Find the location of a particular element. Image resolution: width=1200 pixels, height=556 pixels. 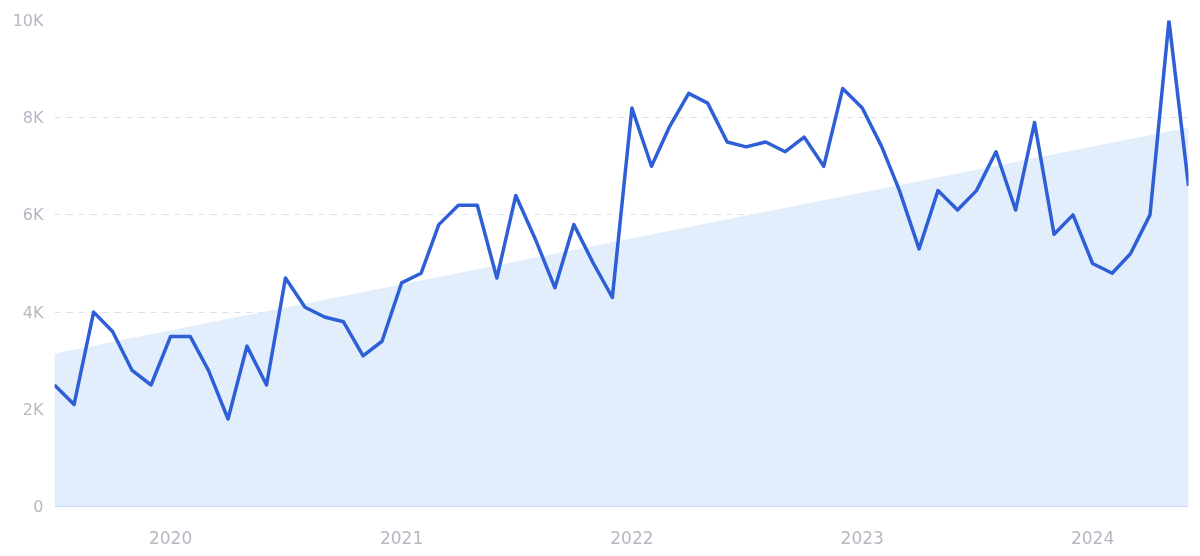

y-tick-label: 10K is located at coordinates (28, 20).